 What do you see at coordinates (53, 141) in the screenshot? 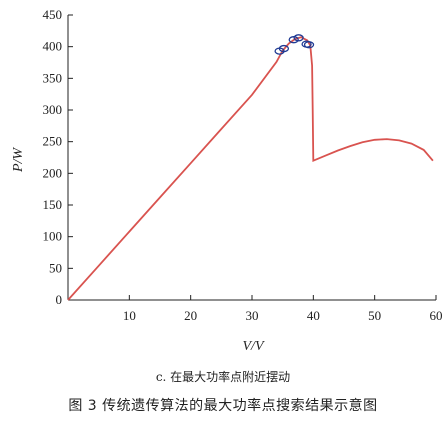
I see `y-tick-label: 250` at bounding box center [53, 141].